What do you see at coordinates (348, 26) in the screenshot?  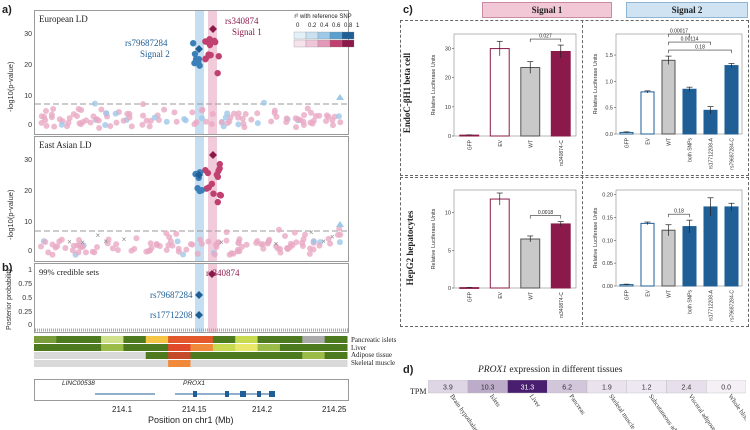 I see `legend-tick: 0.8` at bounding box center [348, 26].